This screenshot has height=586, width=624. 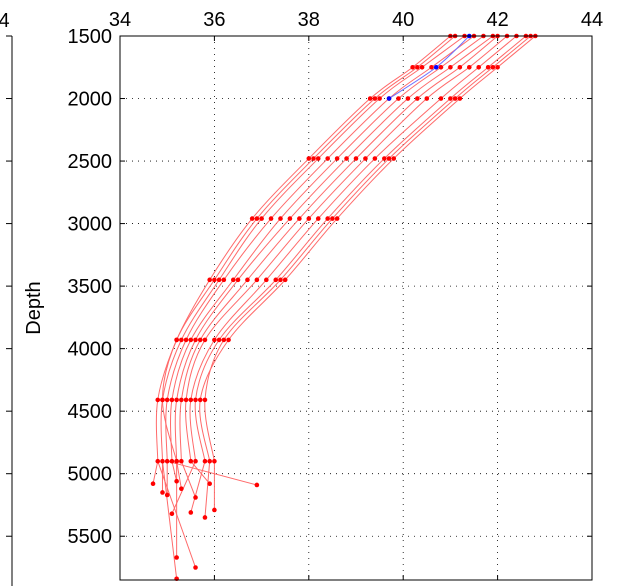 I want to click on y-tick-labels: 1500 2000 2500 3000 3500 4000 4500 5000 5500, so click(x=90, y=287).